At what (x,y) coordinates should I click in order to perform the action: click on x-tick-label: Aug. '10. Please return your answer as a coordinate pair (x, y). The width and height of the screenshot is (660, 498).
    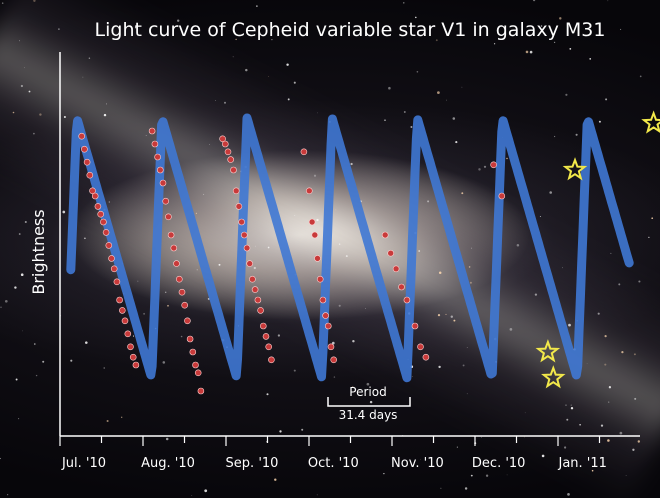
    Looking at the image, I should click on (168, 463).